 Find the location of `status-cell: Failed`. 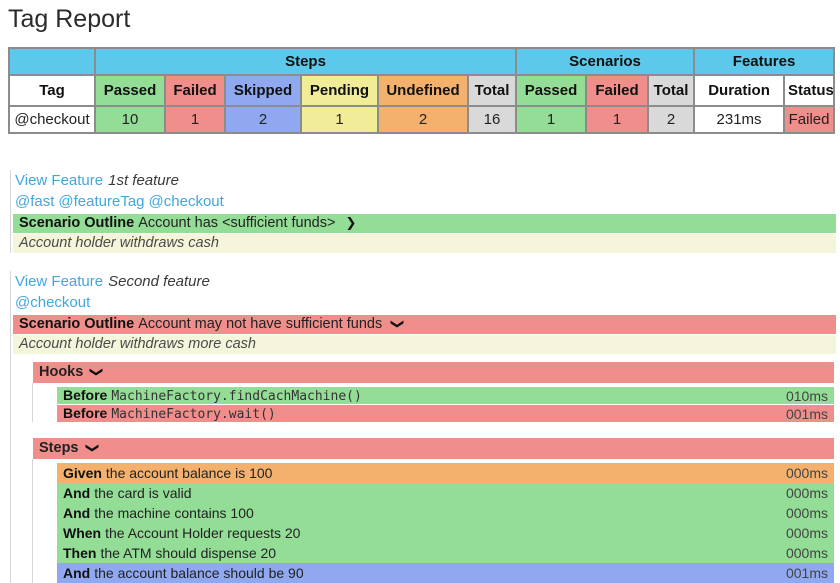

status-cell: Failed is located at coordinates (809, 119).